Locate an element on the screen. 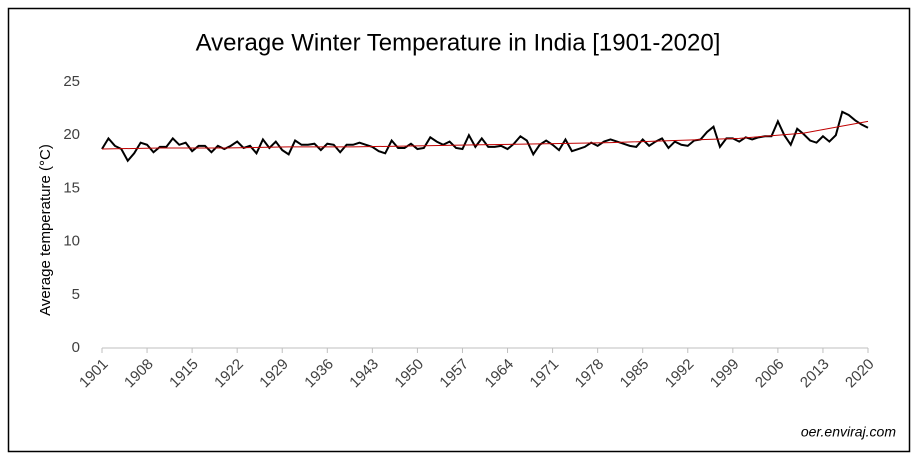 Image resolution: width=919 pixels, height=460 pixels. data-line is located at coordinates (485, 136).